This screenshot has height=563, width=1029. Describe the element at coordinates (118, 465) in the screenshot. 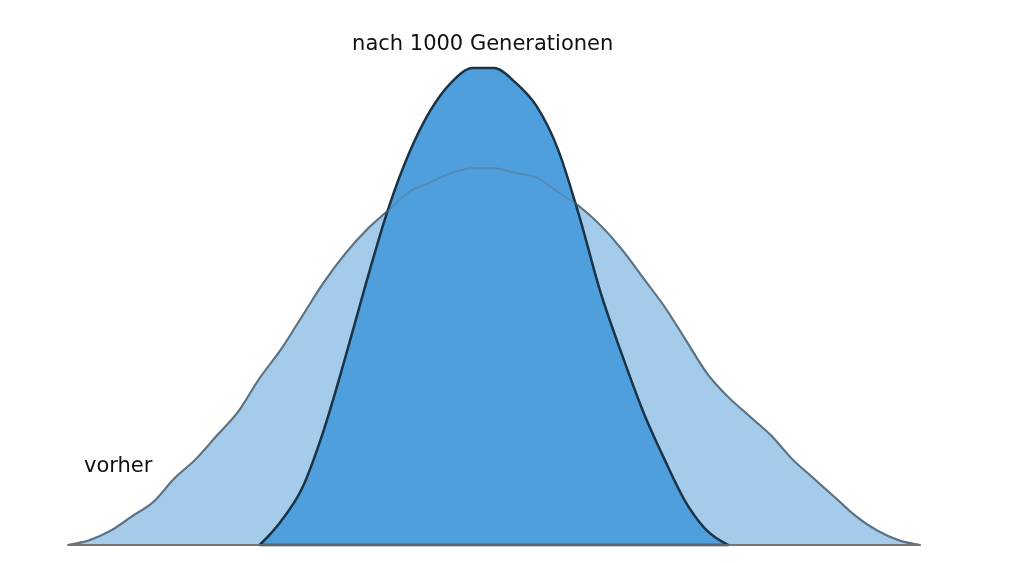

I see `series-label: vorher` at that location.